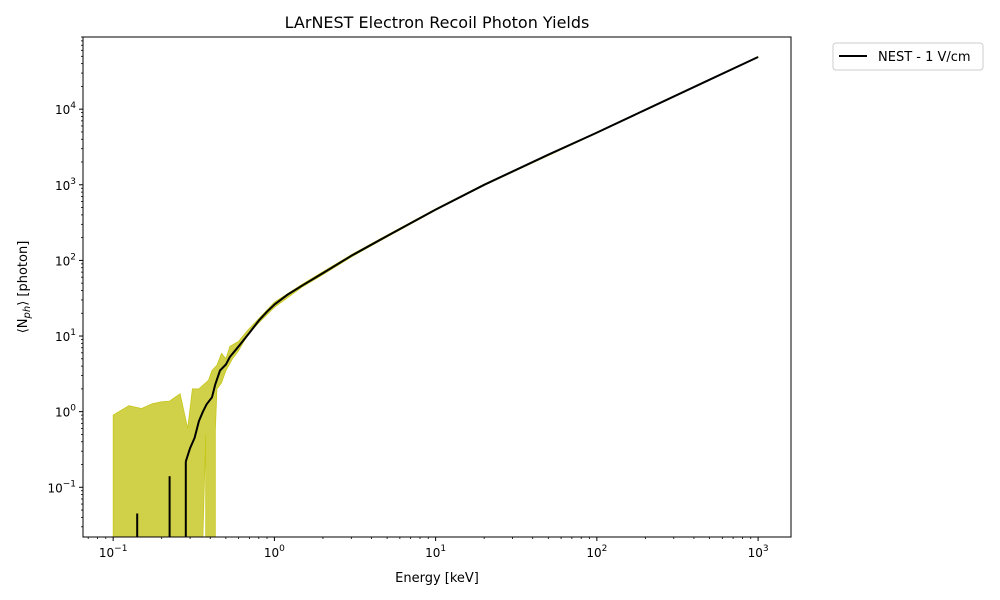  I want to click on y-tick-label: 10³, so click(65, 185).